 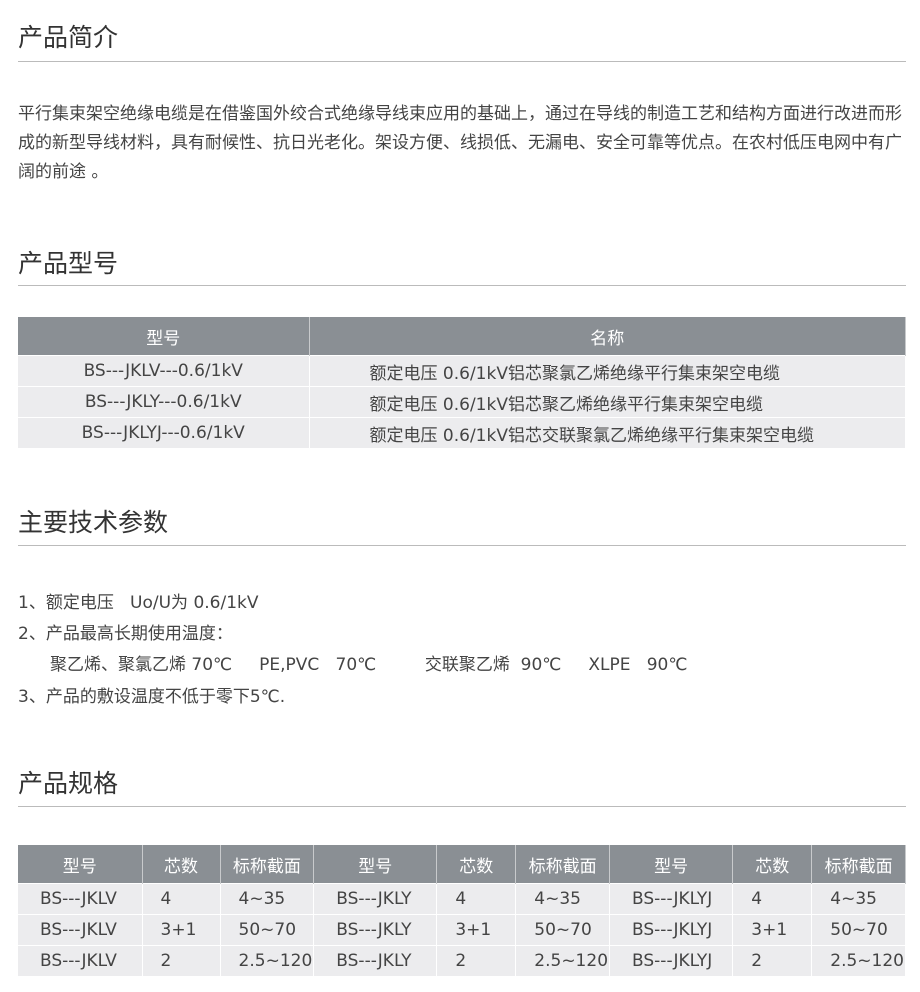 I want to click on cell-name: 额定电压 0.6/1kV铝芯交联聚氯乙烯绝缘平行集束架空电缆, so click(x=607, y=432).